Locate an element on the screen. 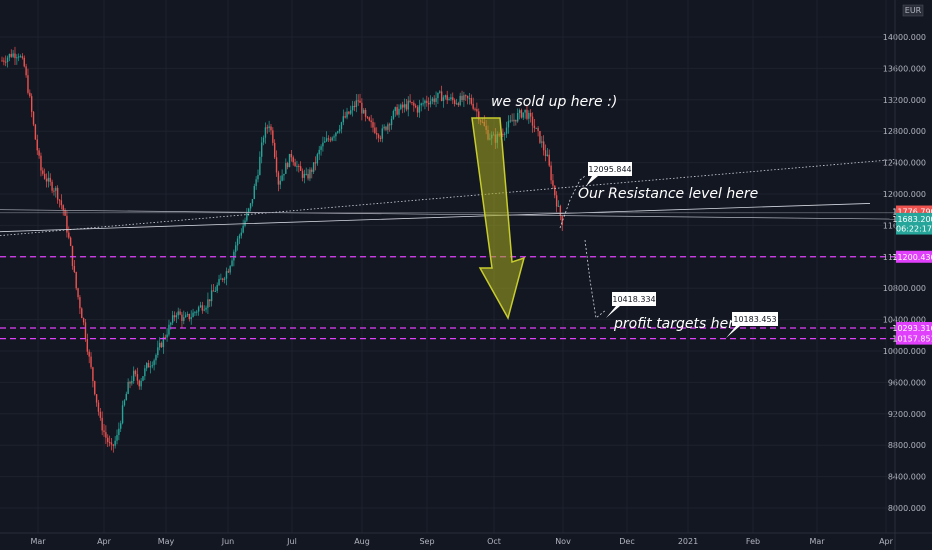  annotation-sold: we sold up here :) is located at coordinates (554, 102).